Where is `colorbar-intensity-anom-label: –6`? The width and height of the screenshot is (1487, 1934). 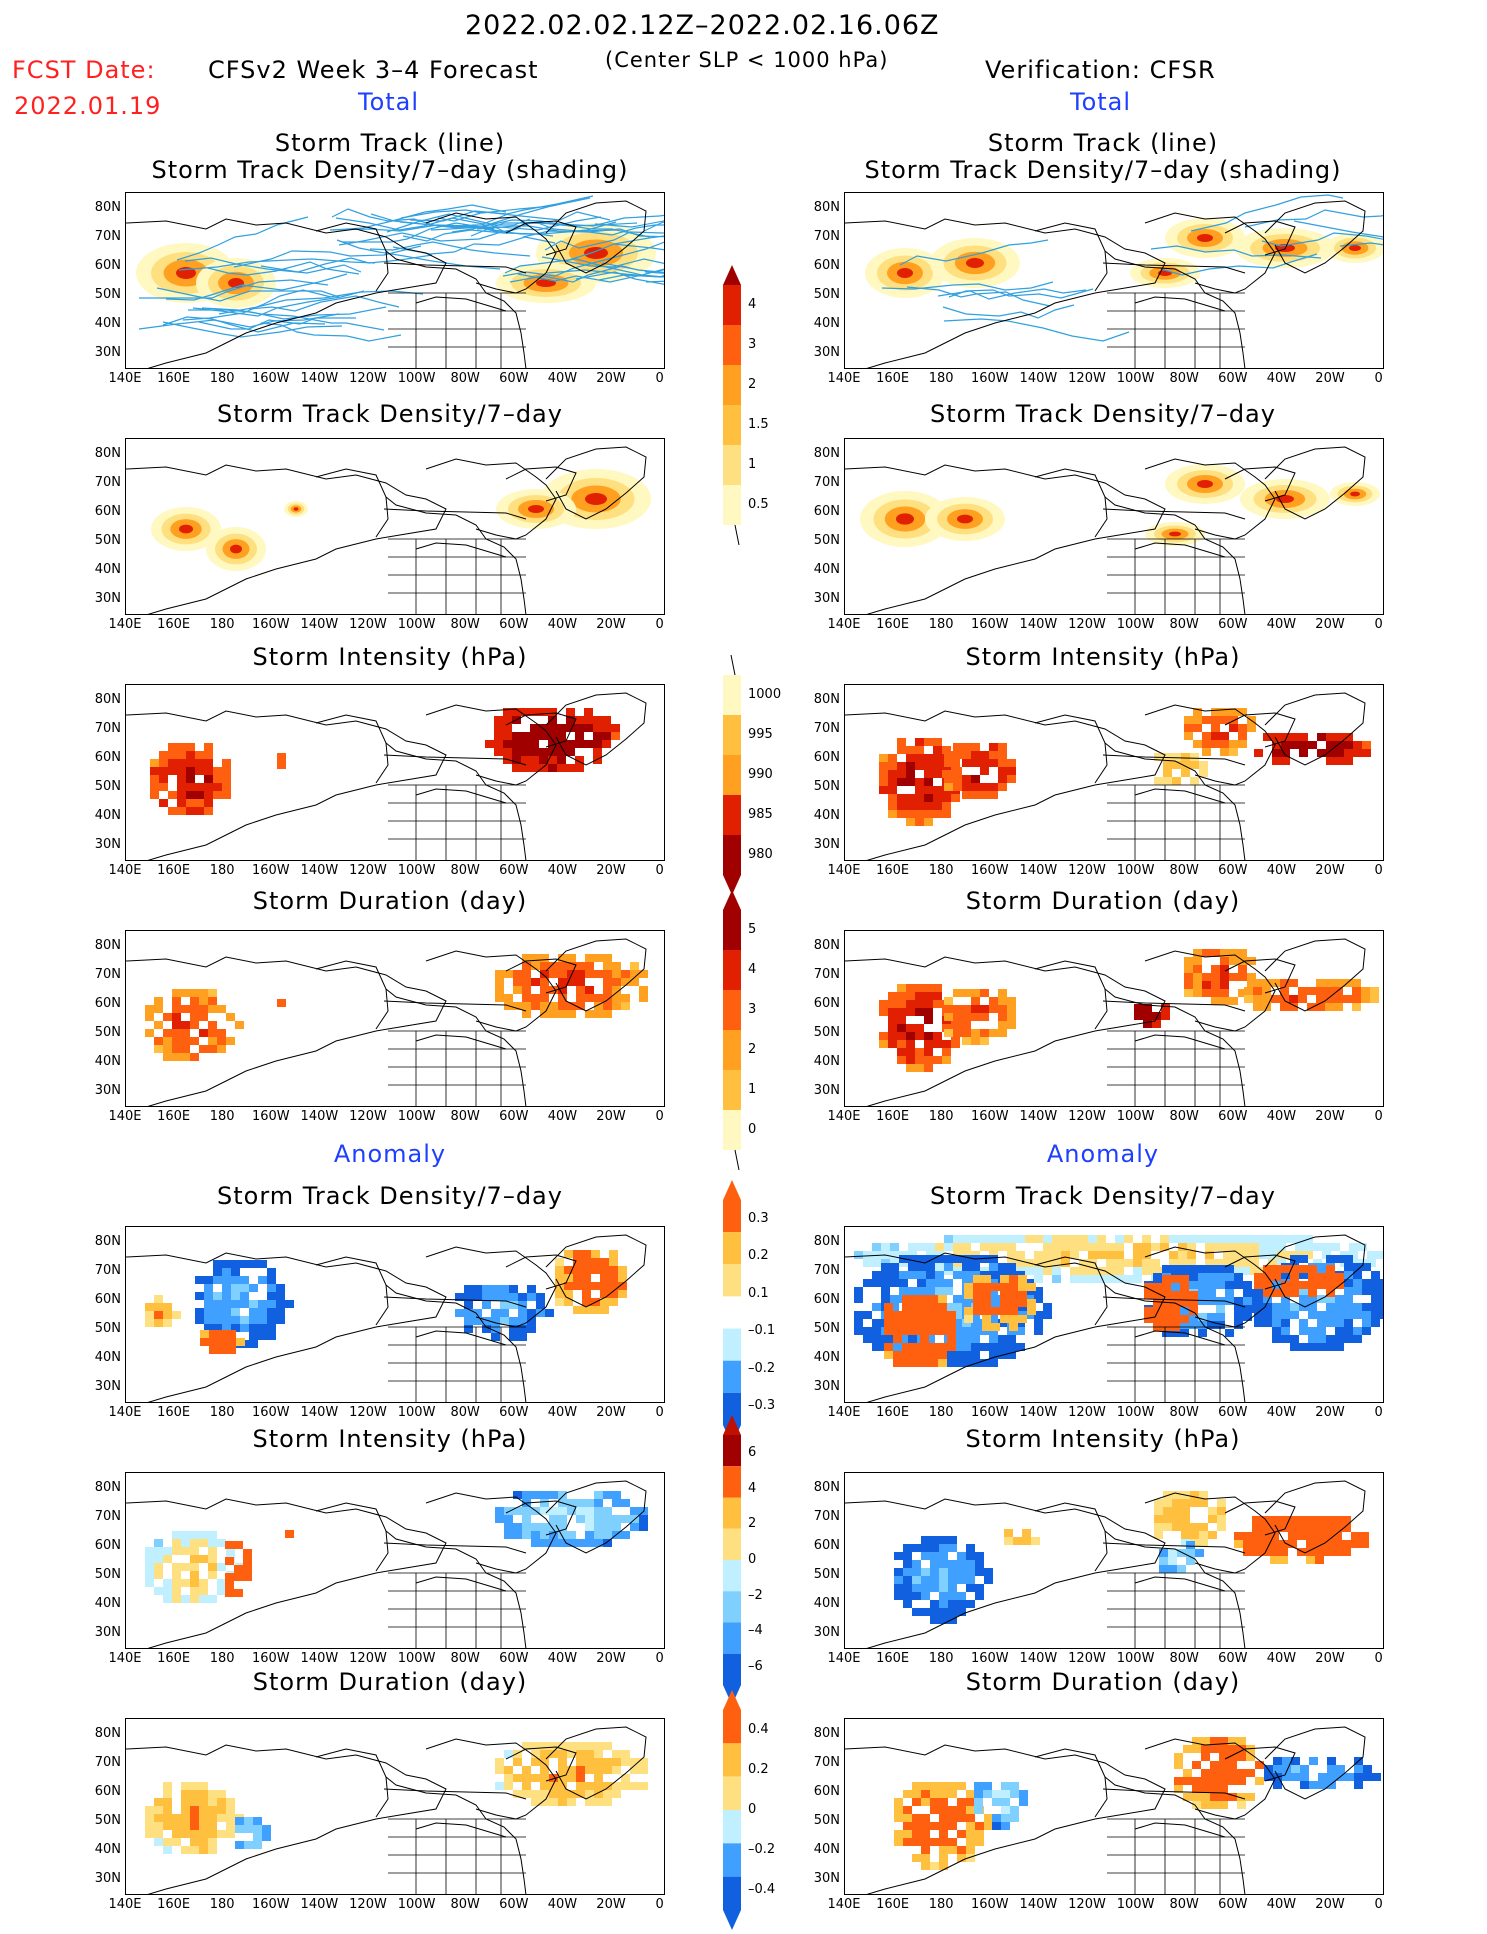
colorbar-intensity-anom-label: –6 is located at coordinates (755, 1667).